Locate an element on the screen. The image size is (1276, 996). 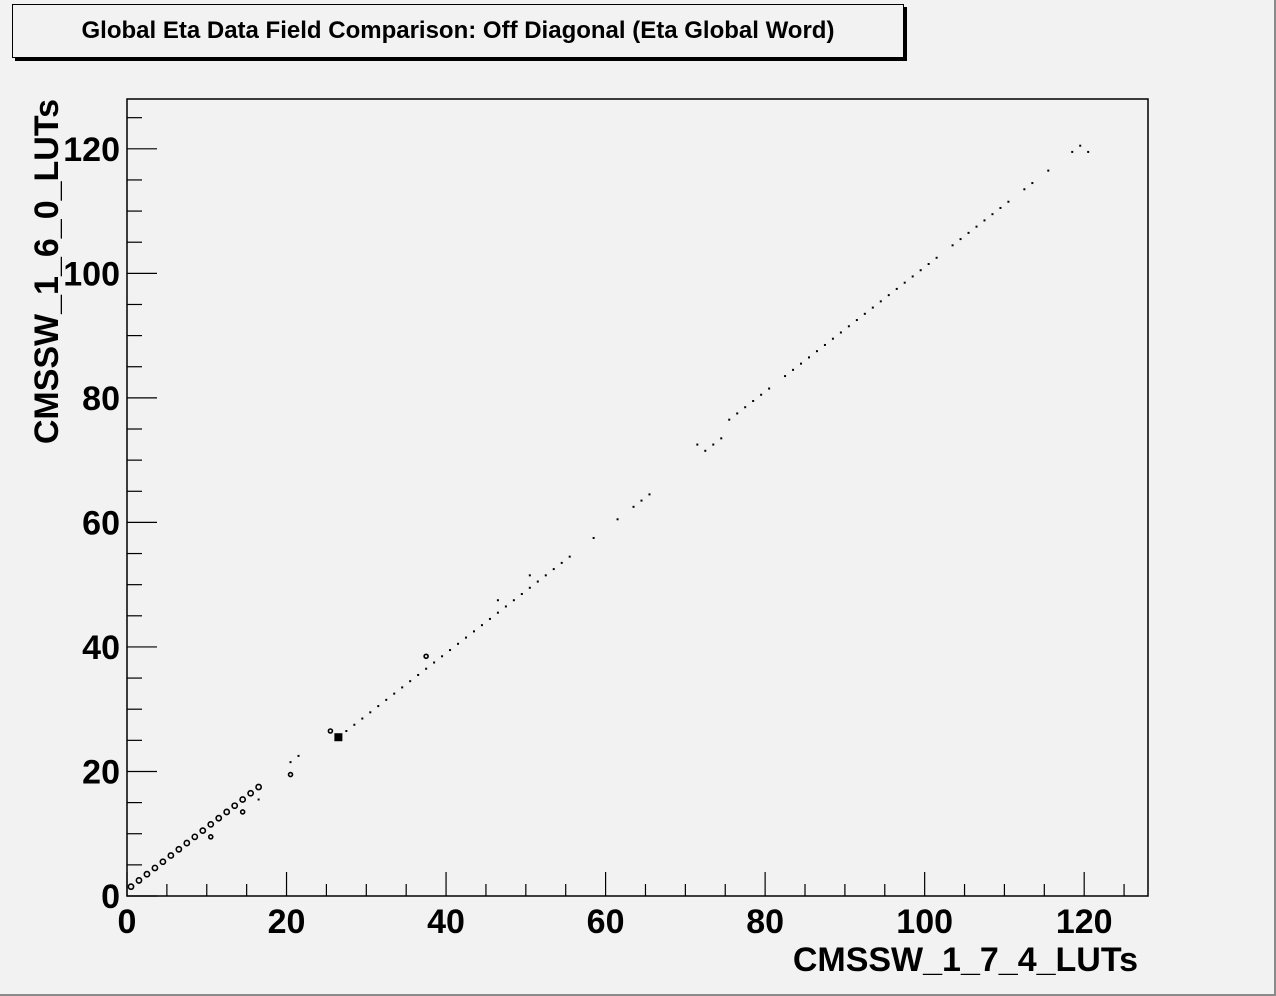
y-axis-title: CMSSW_1_6_0_LUTs is located at coordinates (47, 271).